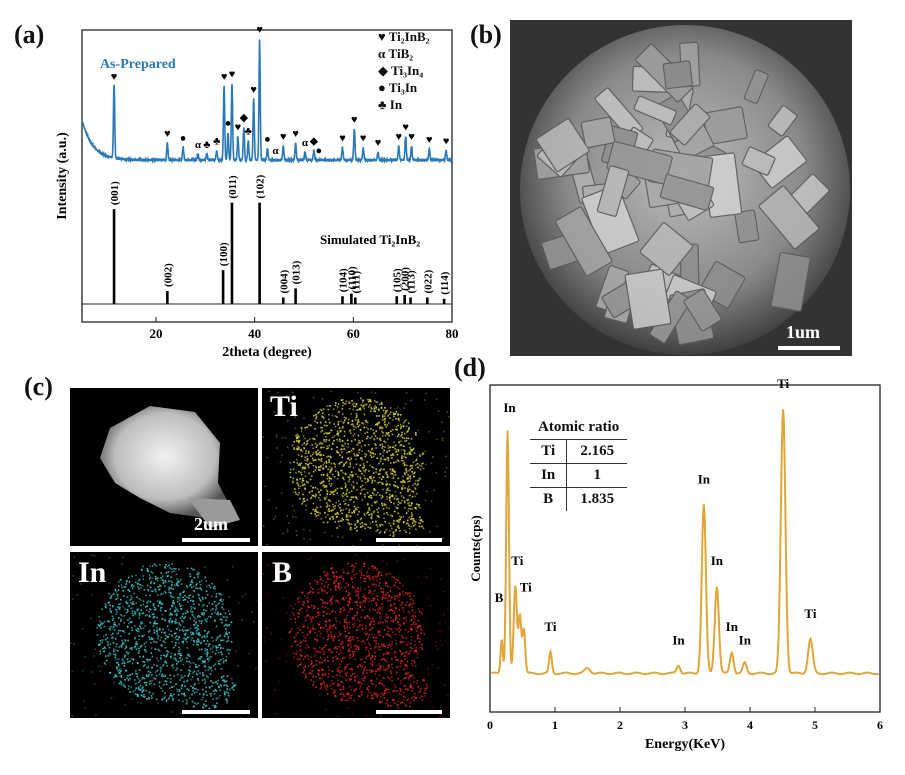  Describe the element at coordinates (549, 451) in the screenshot. I see `element-cell: Ti` at that location.